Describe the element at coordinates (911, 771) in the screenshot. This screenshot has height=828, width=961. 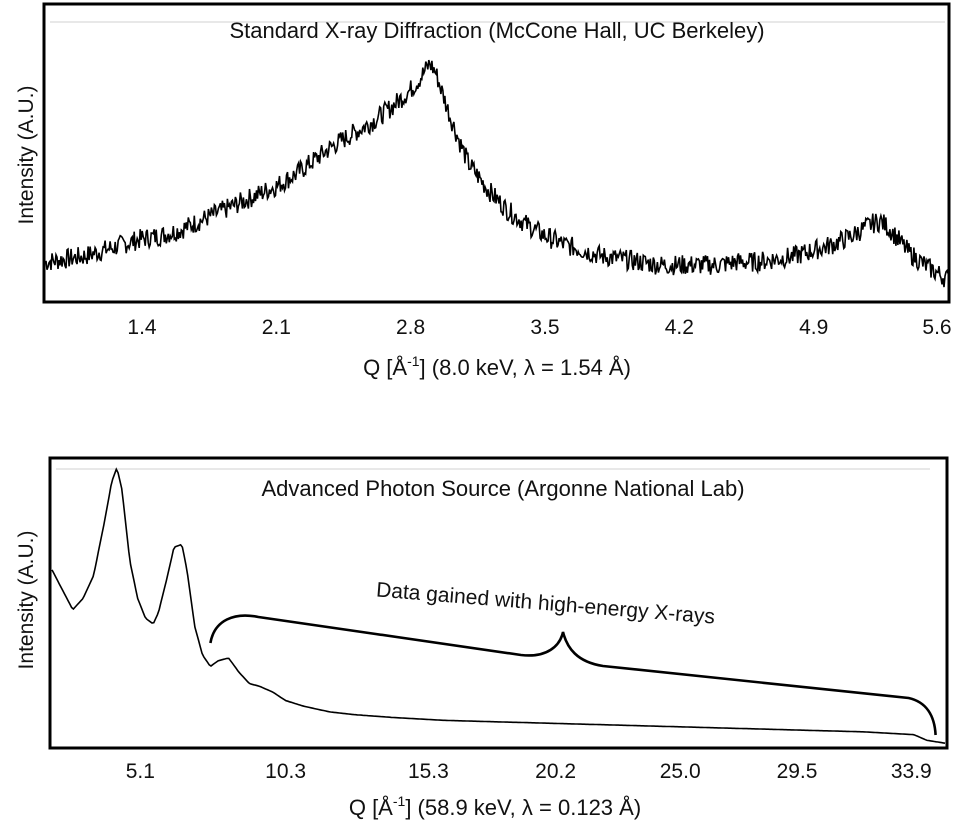
I see `bottom-x-tick-label: 33.9` at that location.